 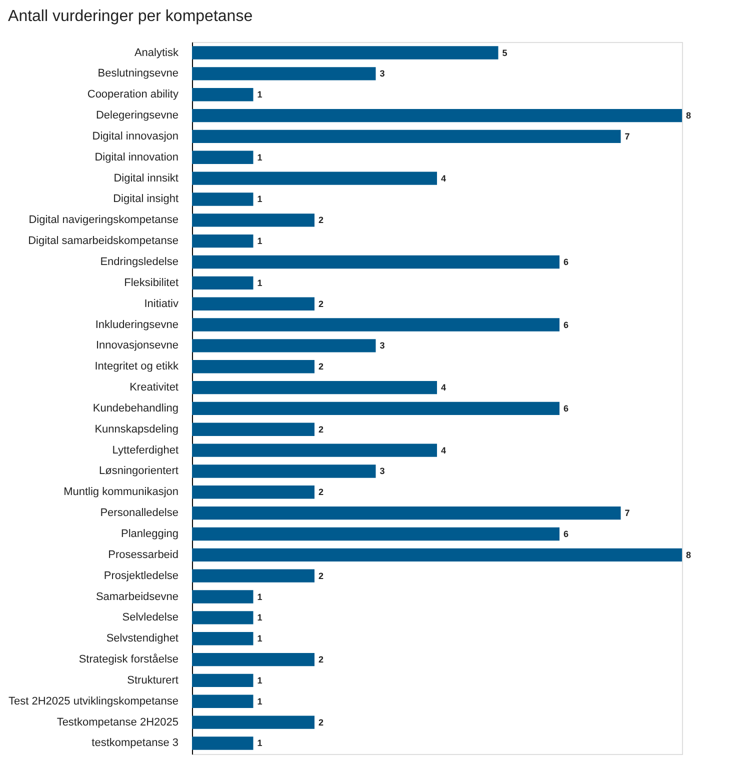 I want to click on y-tick-label: Cooperation ability, so click(x=133, y=94).